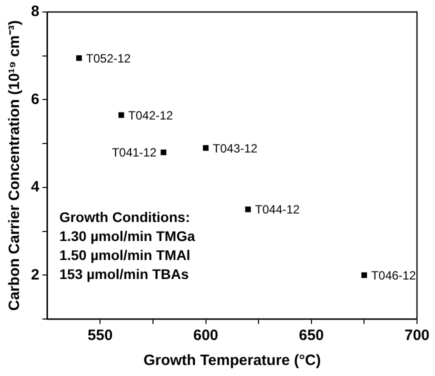  Describe the element at coordinates (124, 255) in the screenshot. I see `annotation: 1.50 µmol/min TMAl` at that location.